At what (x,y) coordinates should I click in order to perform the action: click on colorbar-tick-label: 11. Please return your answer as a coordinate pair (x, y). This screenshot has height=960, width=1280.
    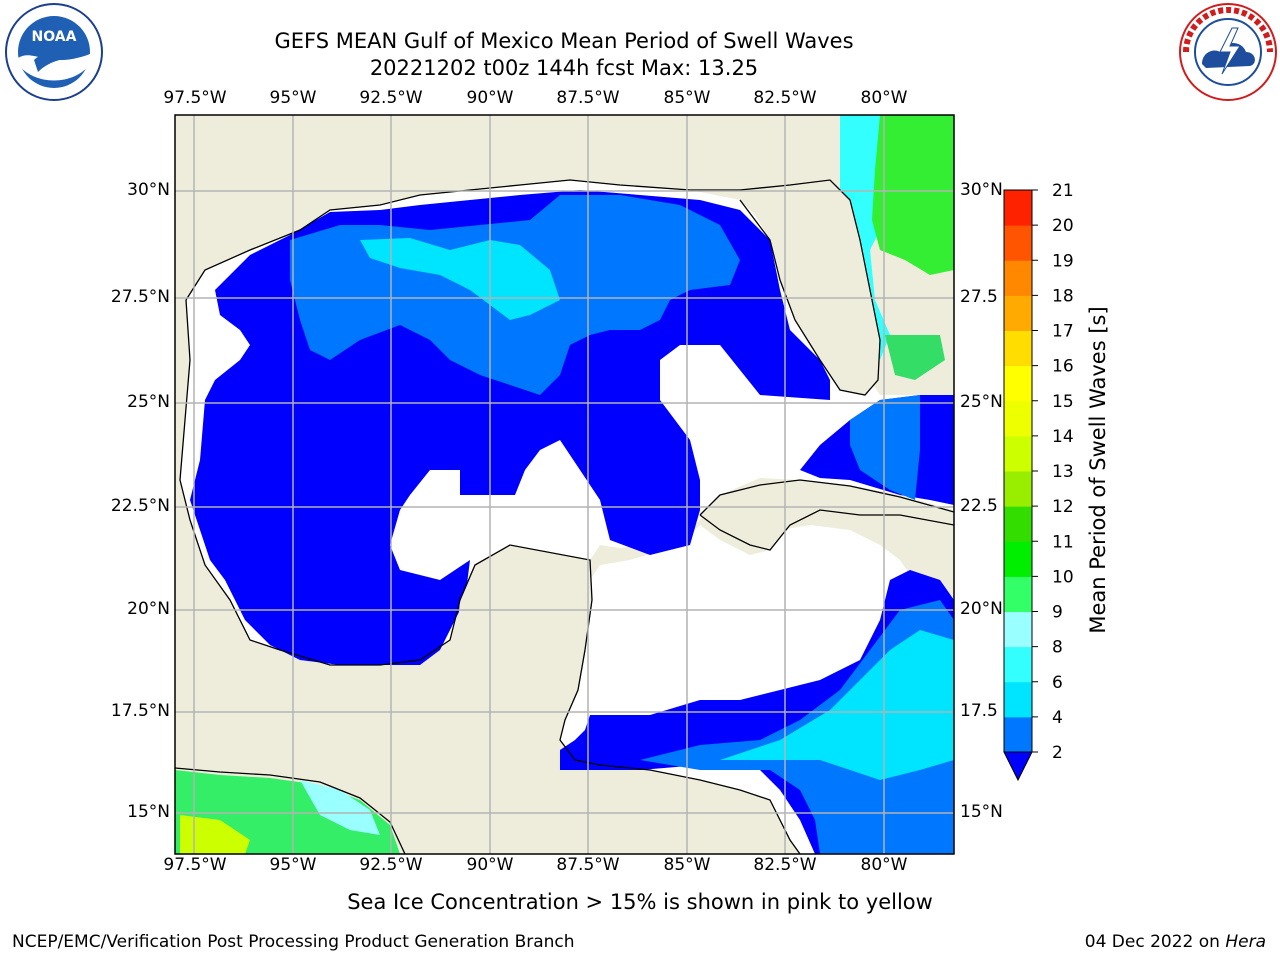
    Looking at the image, I should click on (1063, 542).